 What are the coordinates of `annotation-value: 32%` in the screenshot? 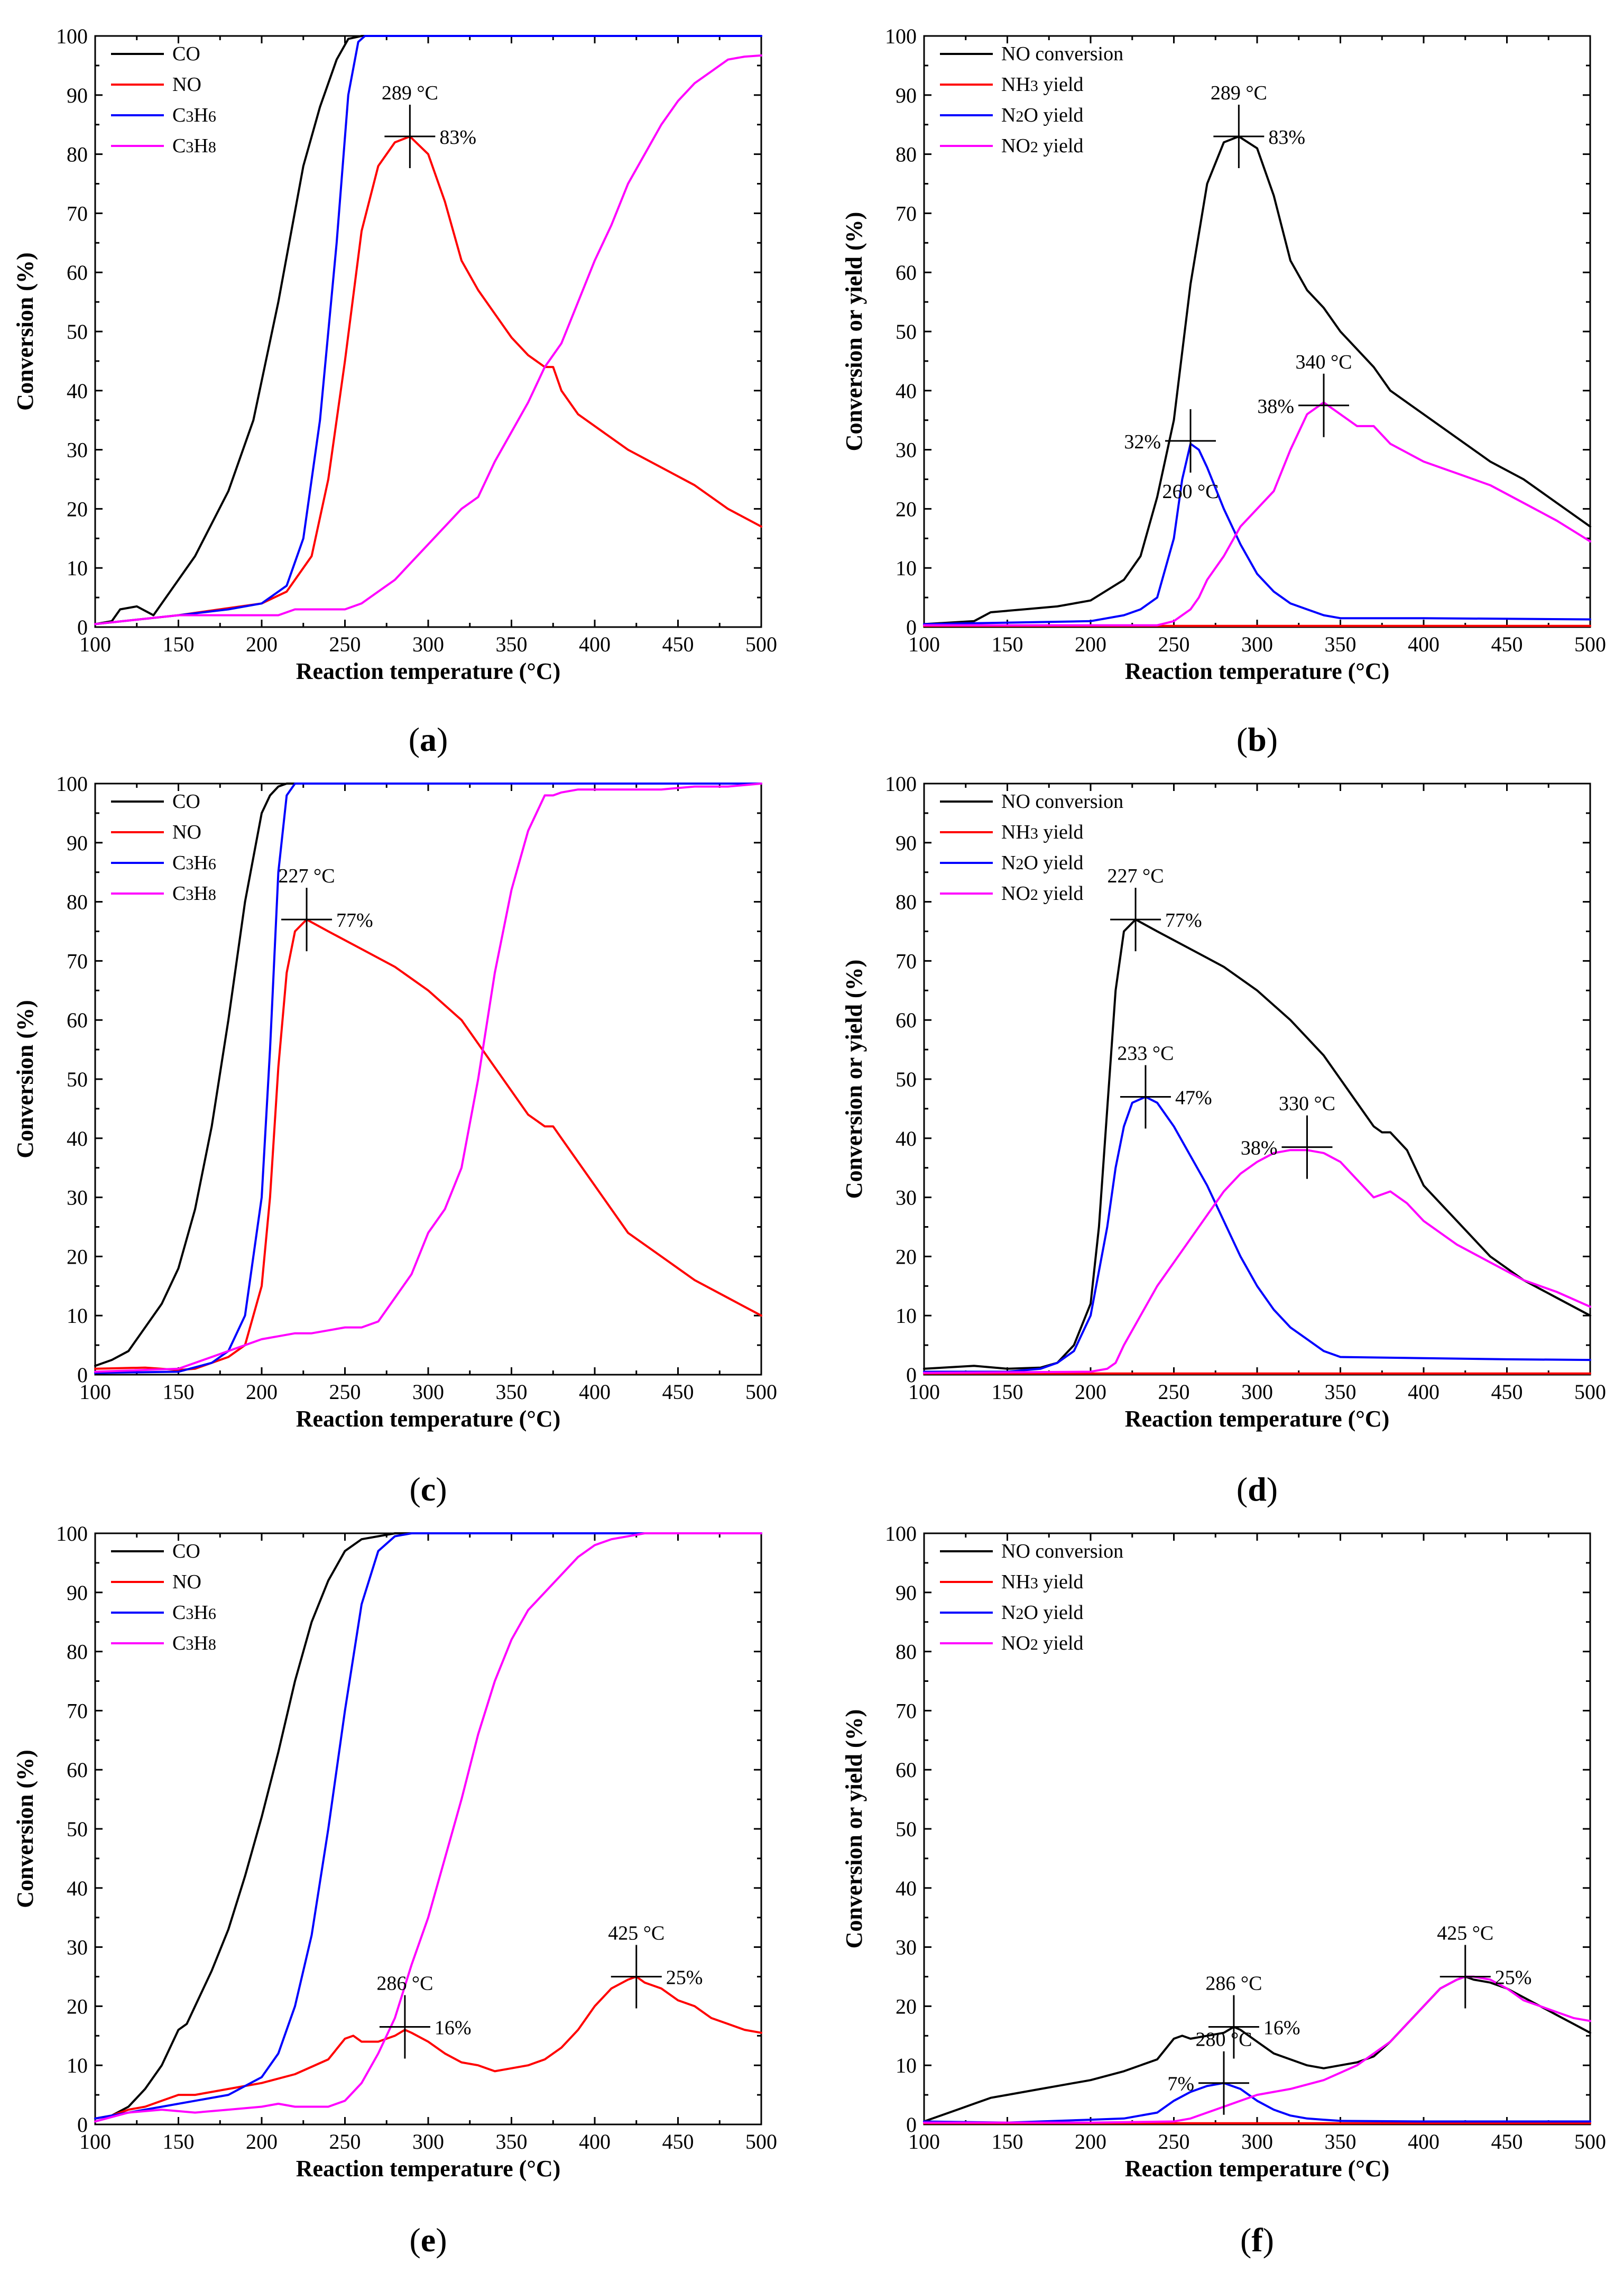 It's located at (1142, 442).